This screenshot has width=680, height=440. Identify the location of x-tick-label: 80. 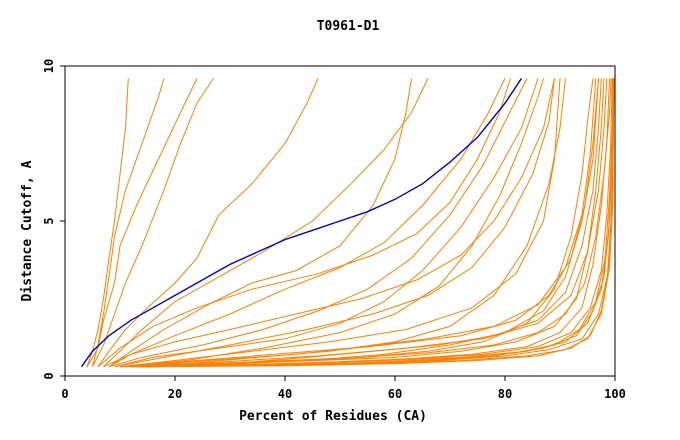
(505, 394).